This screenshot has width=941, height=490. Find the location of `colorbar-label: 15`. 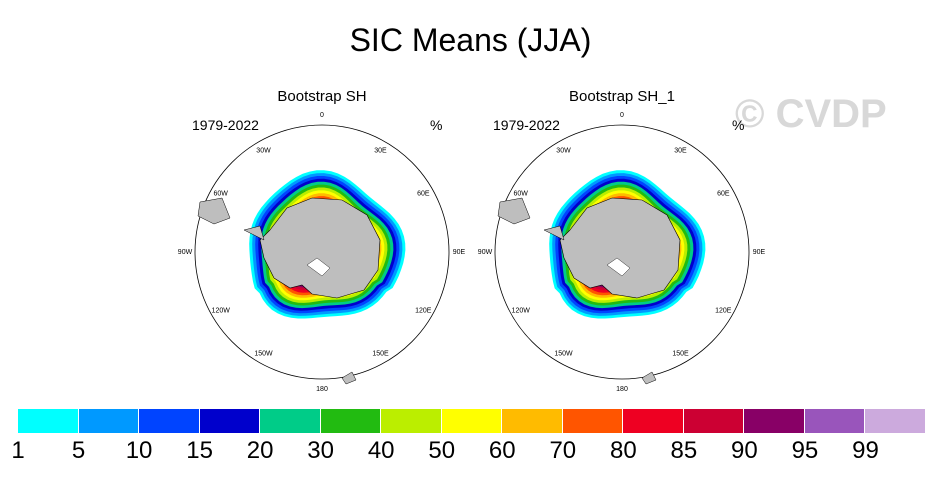

colorbar-label: 15 is located at coordinates (199, 450).